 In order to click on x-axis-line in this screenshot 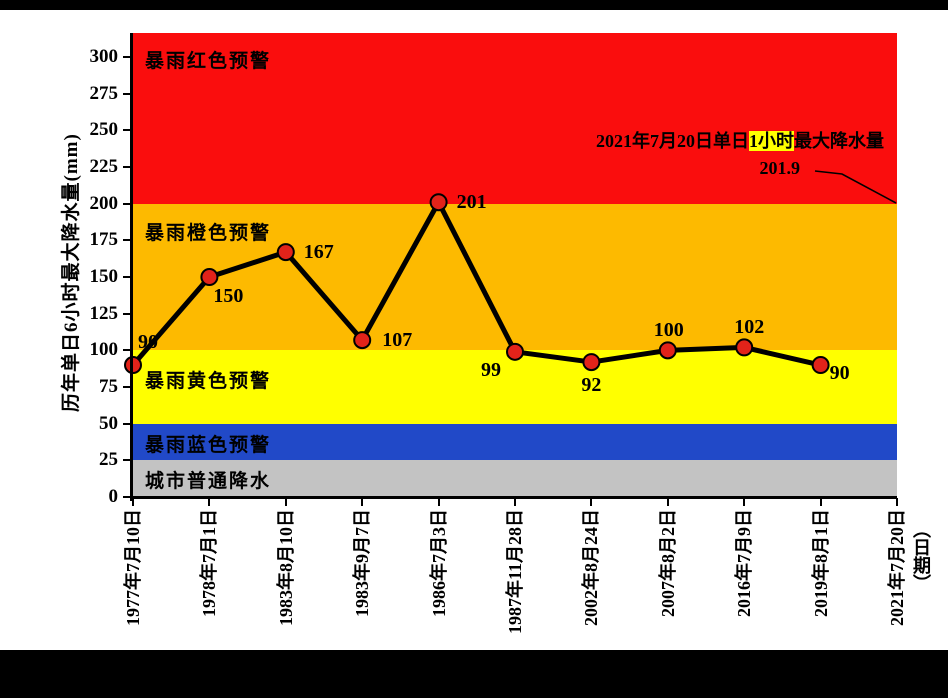, I will do `click(513, 497)`.